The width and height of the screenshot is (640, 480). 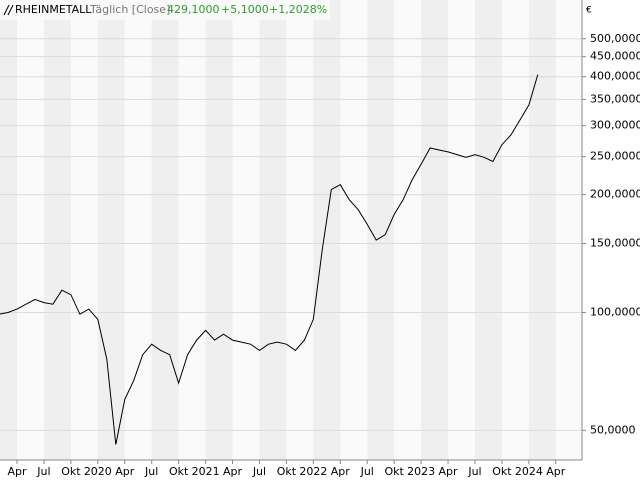 I want to click on y-tick-label: 400,0000, so click(x=615, y=76).